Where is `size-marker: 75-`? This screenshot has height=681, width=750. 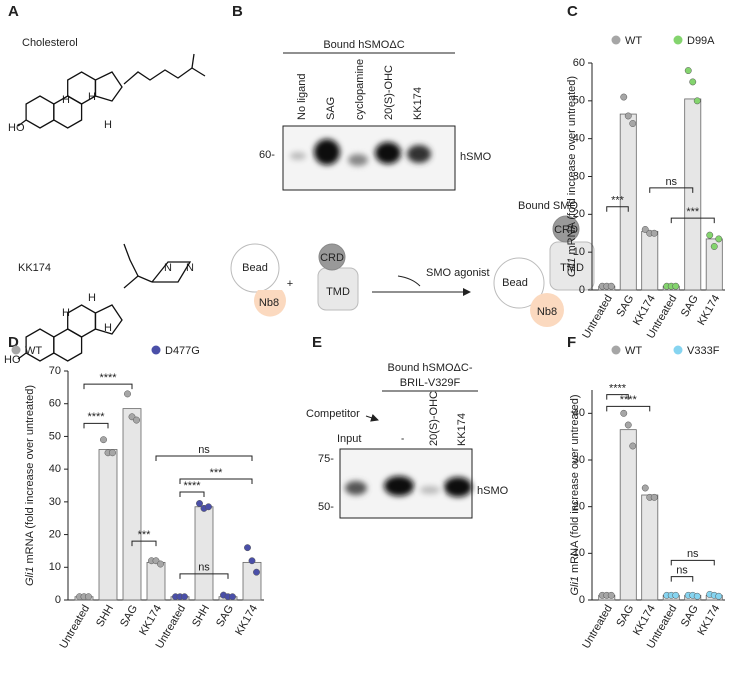 size-marker: 75- is located at coordinates (326, 459).